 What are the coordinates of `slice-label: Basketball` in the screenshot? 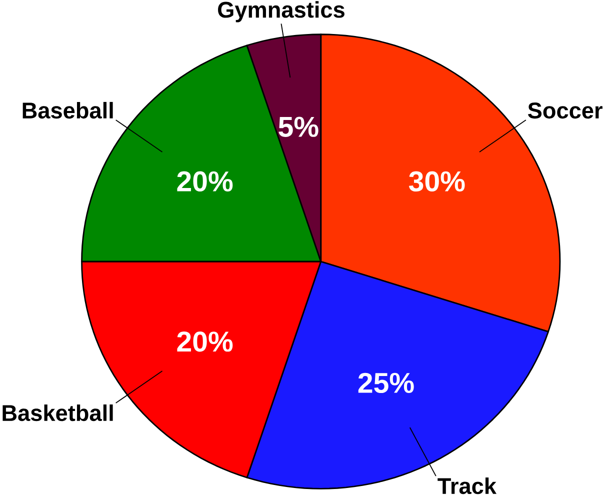 It's located at (57, 412).